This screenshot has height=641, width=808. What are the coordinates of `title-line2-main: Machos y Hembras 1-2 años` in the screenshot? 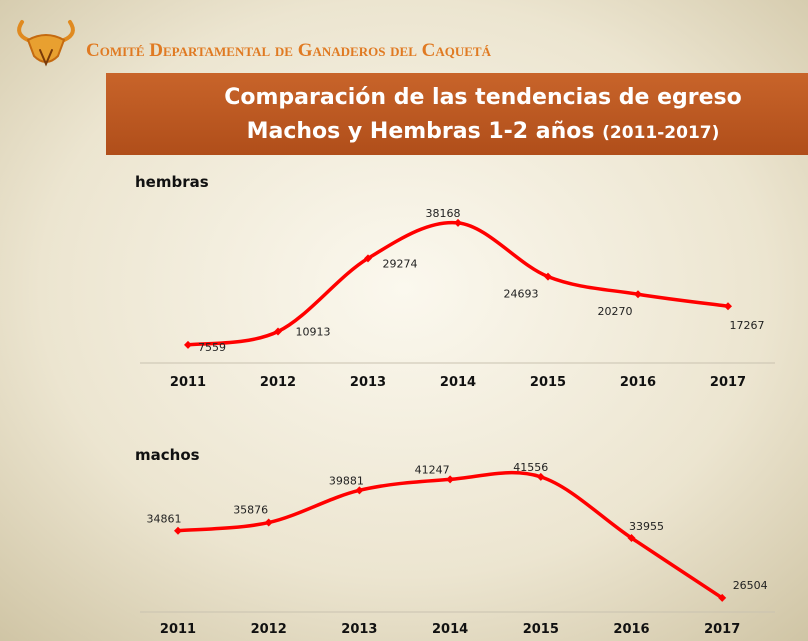 It's located at (421, 131).